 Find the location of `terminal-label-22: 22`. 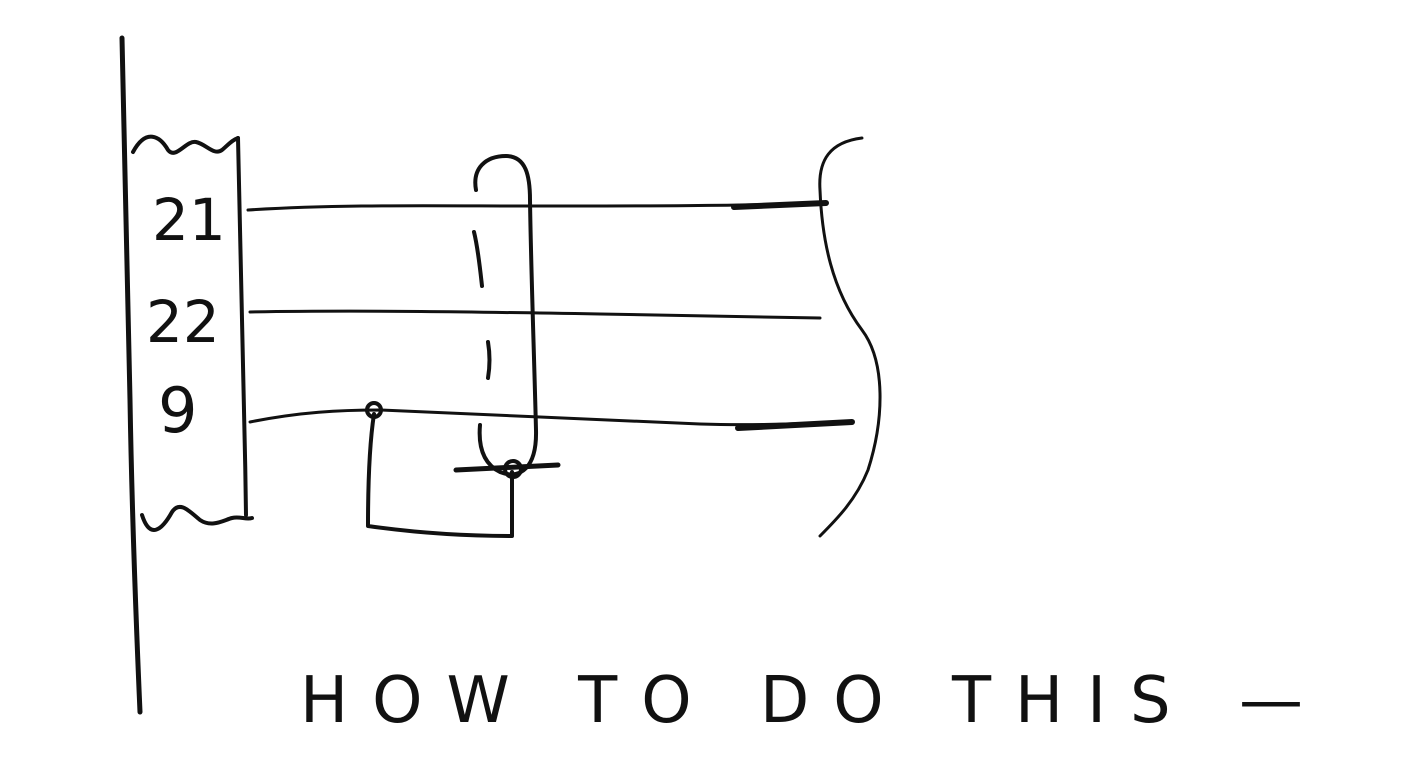

terminal-label-22: 22 is located at coordinates (183, 322).